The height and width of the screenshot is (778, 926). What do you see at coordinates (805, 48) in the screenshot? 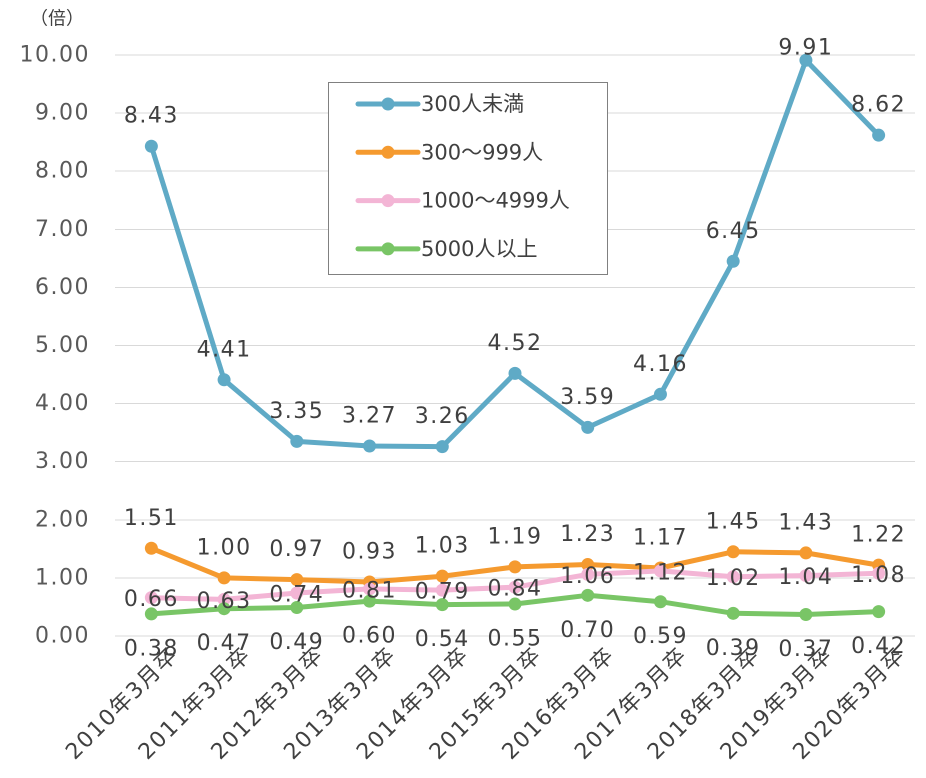
I see `data-label-under-300: 9.91` at bounding box center [805, 48].